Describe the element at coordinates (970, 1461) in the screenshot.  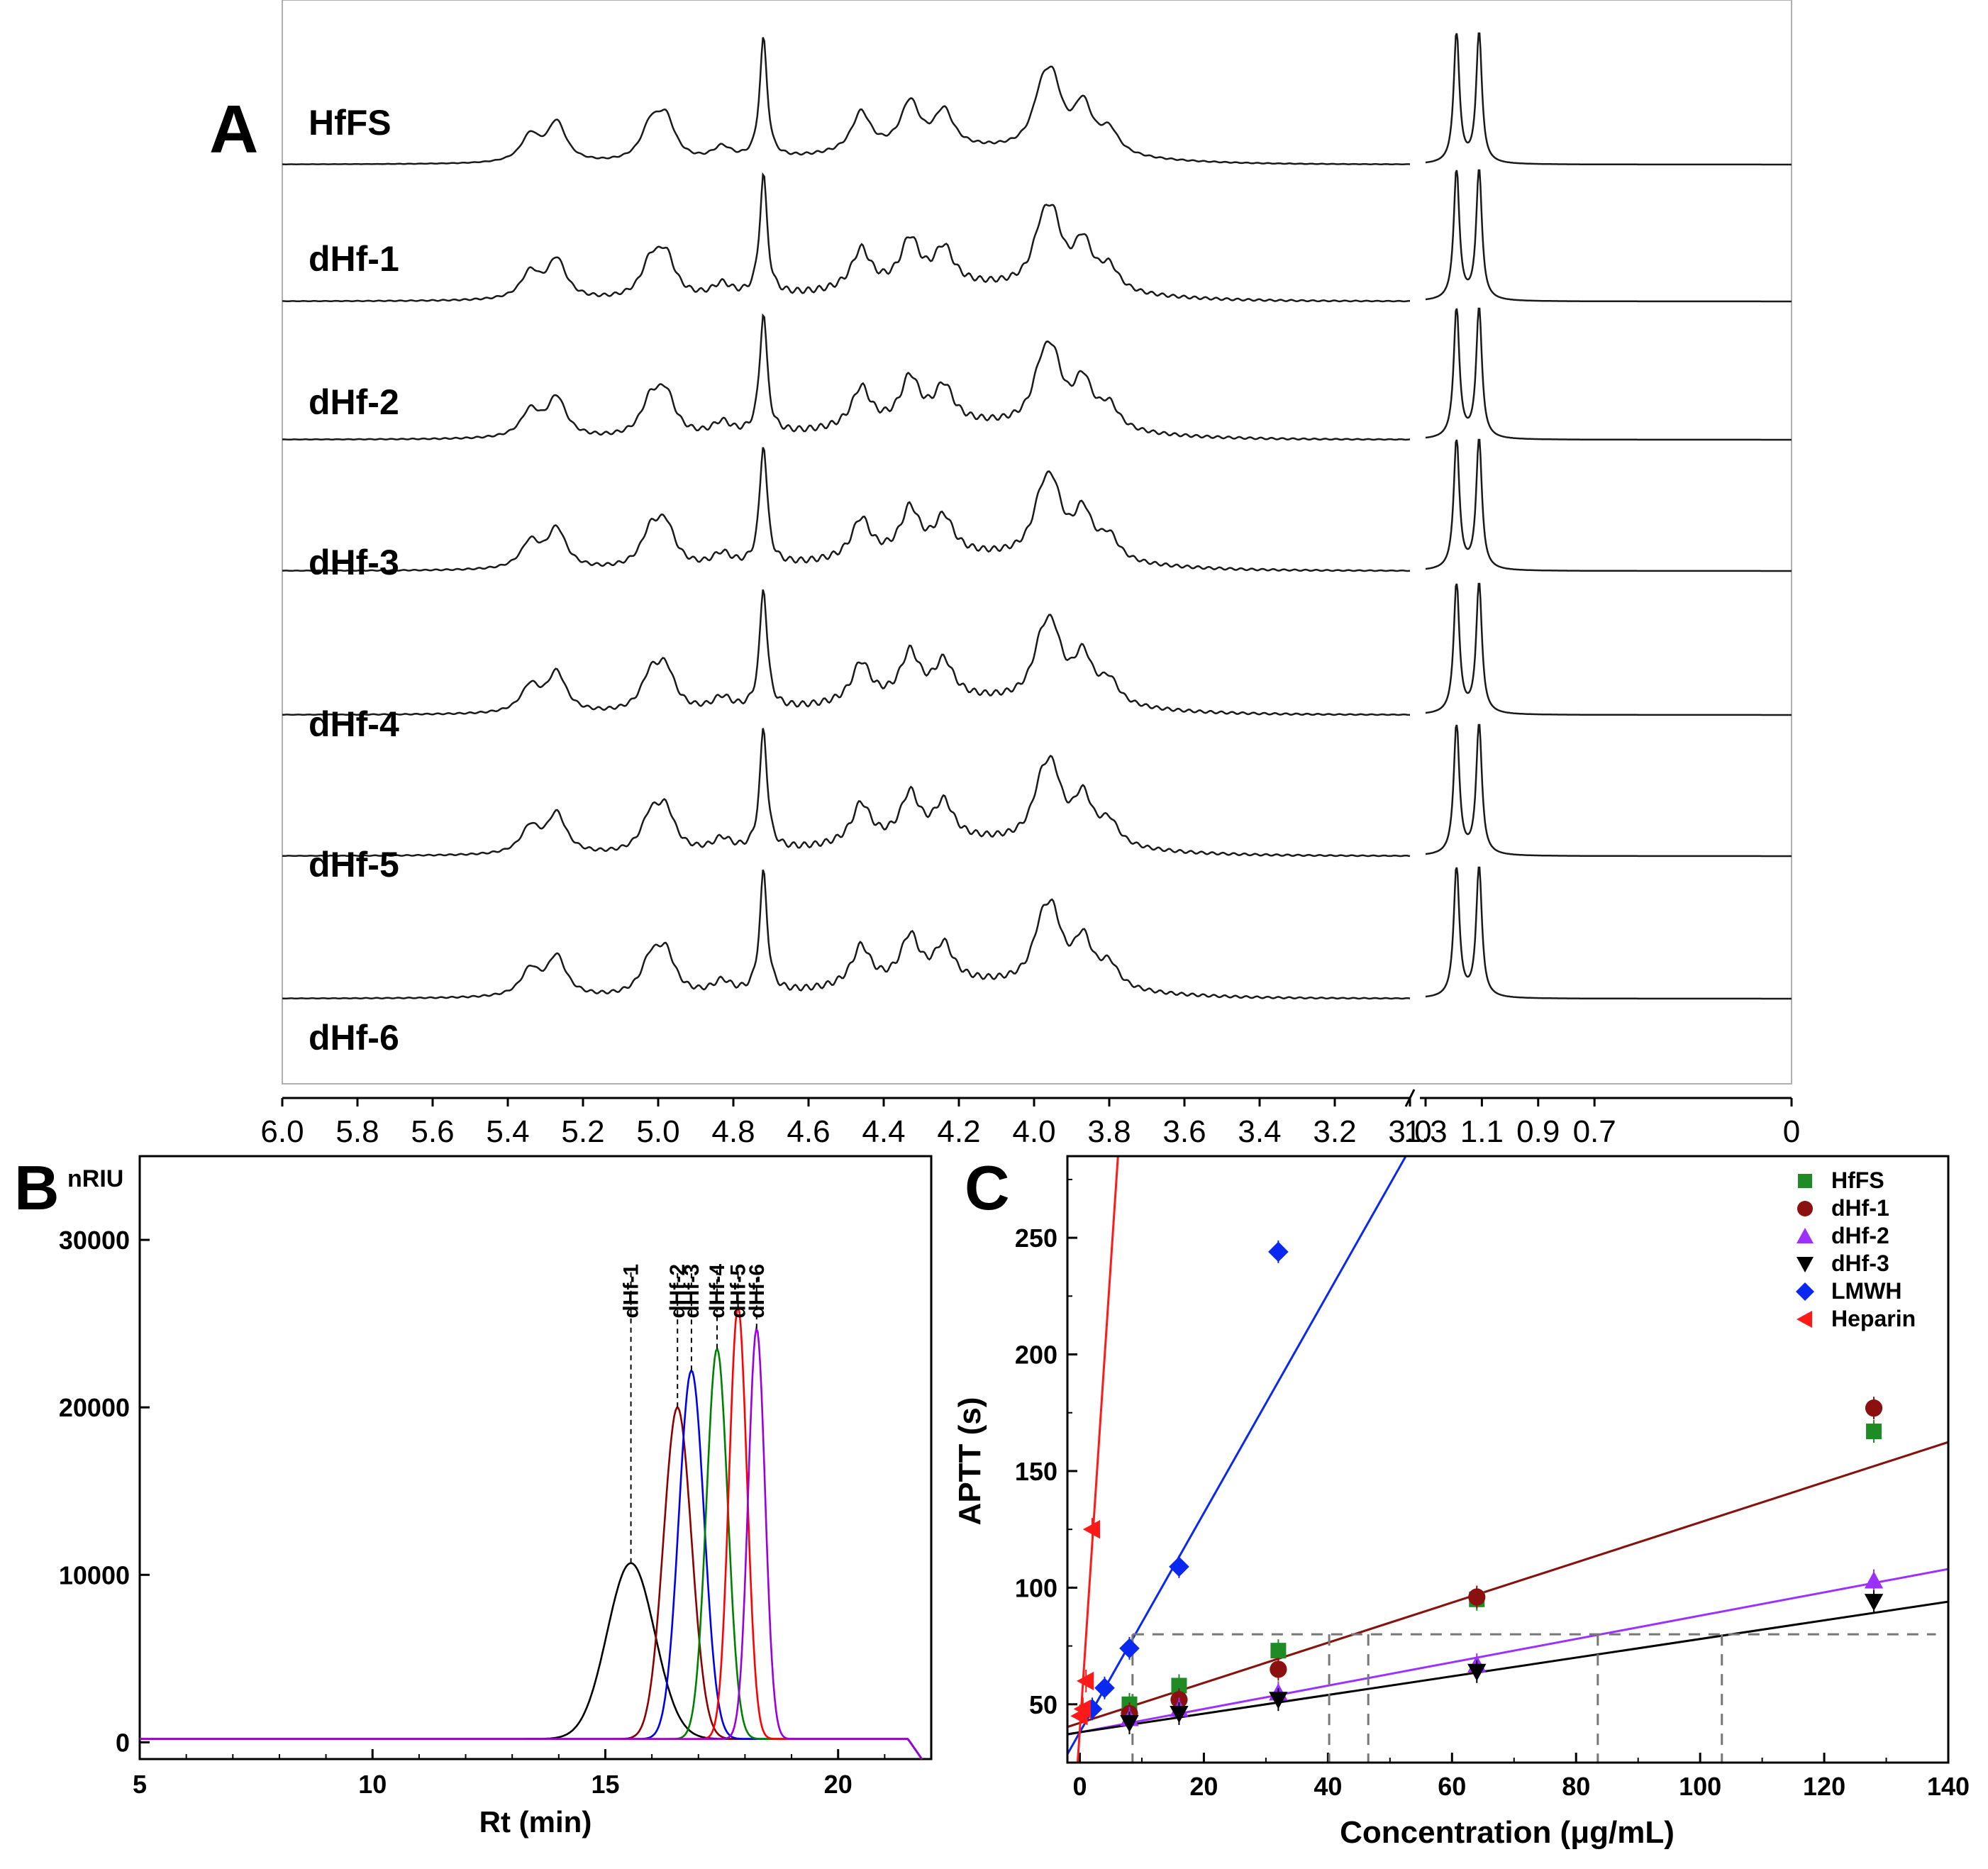
I see `panel-c-y-axis-title: APTT (s)` at that location.